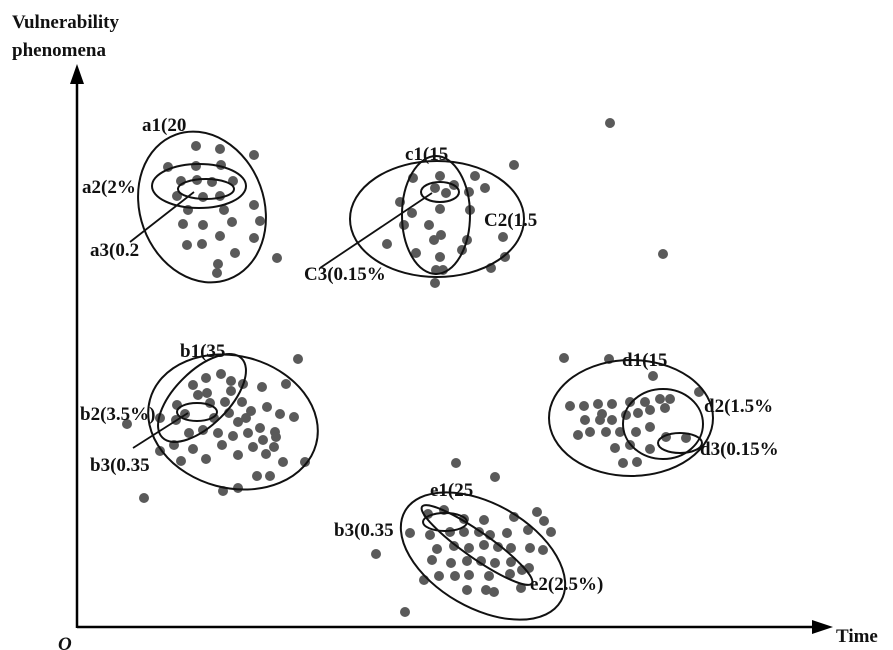  Describe the element at coordinates (738, 406) in the screenshot. I see `label-d2: d2(1.5%` at that location.